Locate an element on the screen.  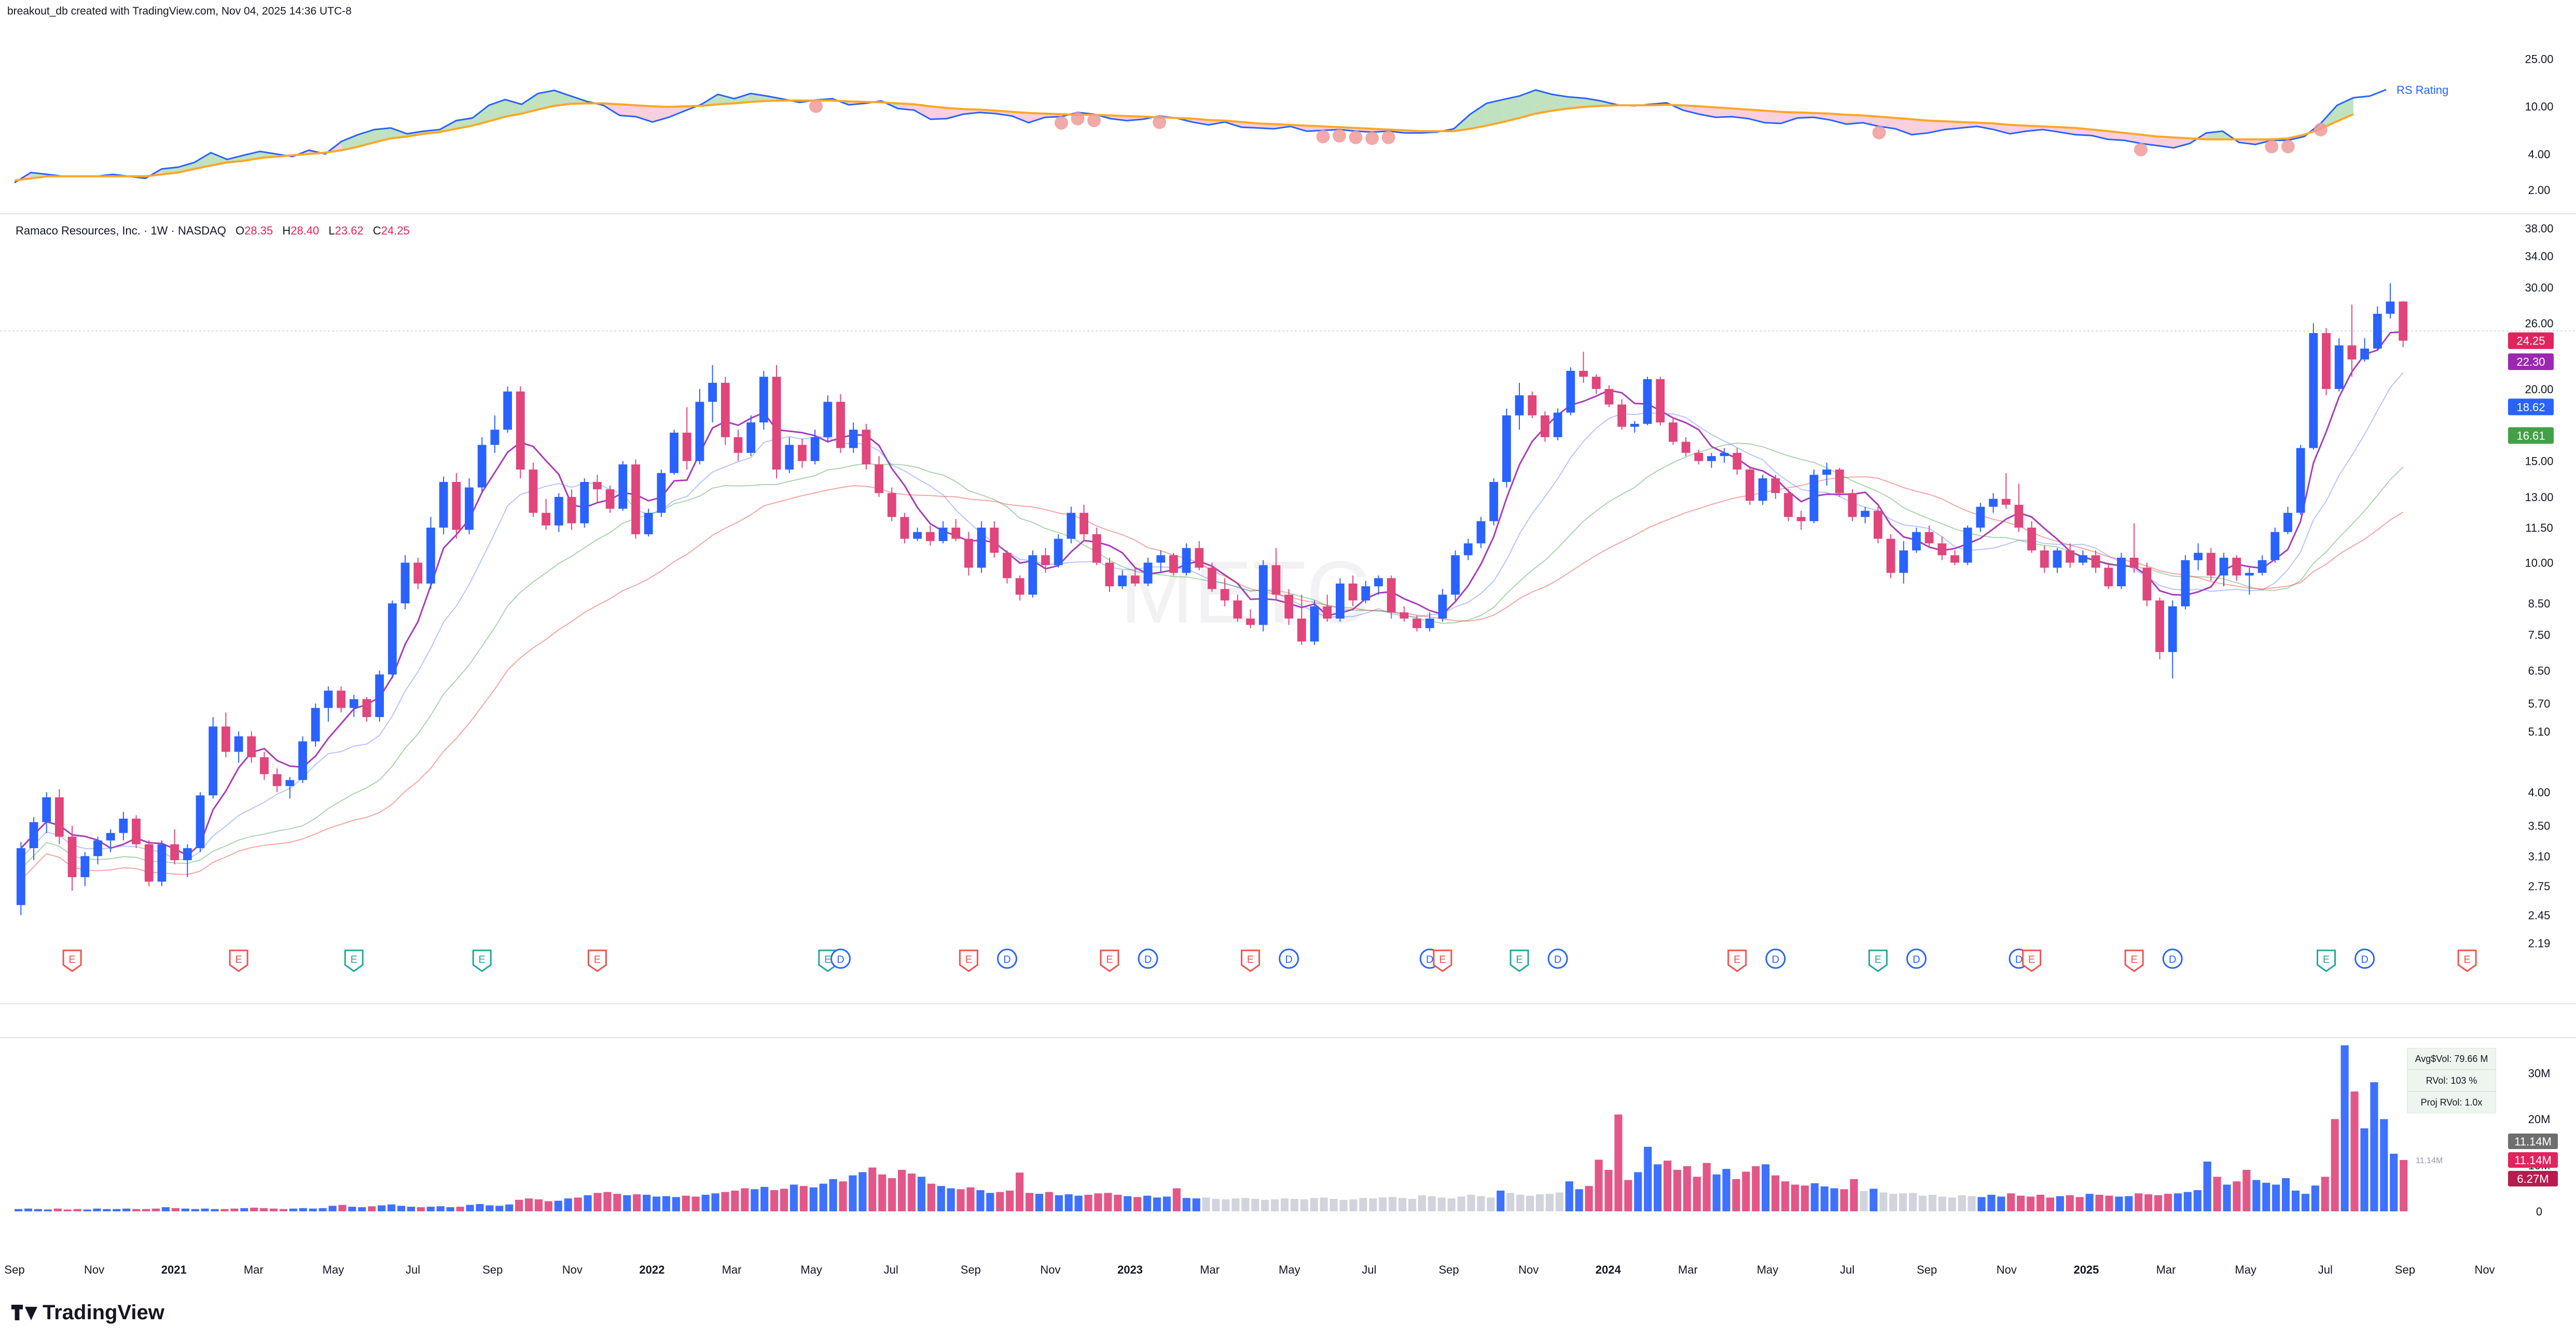
price-tick-label: 2.75 is located at coordinates (2539, 887).